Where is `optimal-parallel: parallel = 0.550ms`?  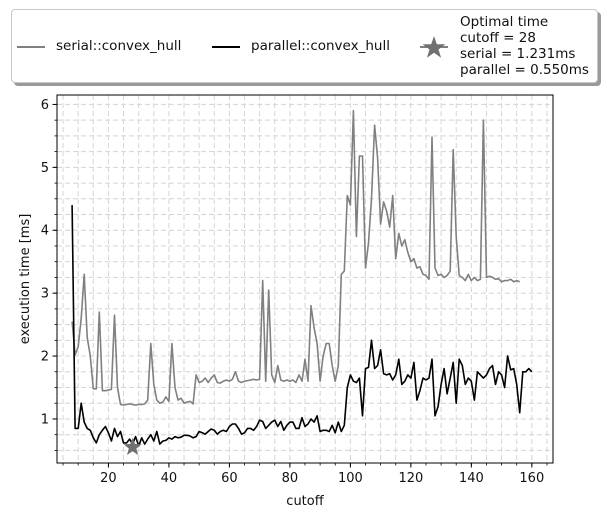
optimal-parallel: parallel = 0.550ms is located at coordinates (524, 70).